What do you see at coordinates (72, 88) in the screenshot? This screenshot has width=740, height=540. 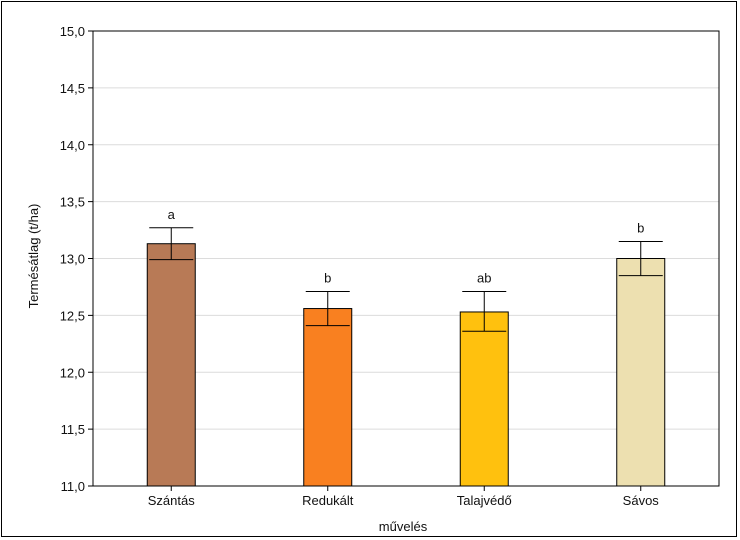 I see `y-tick-label: 14,5` at bounding box center [72, 88].